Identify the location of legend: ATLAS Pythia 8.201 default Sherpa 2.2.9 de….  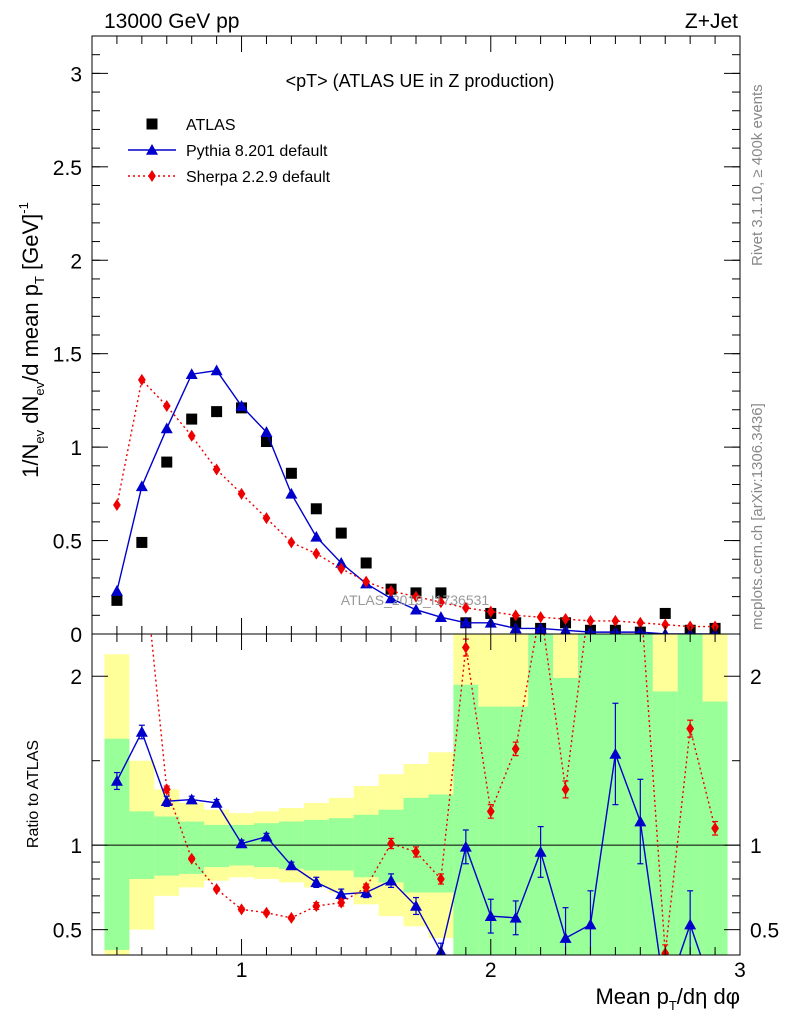
(229, 151).